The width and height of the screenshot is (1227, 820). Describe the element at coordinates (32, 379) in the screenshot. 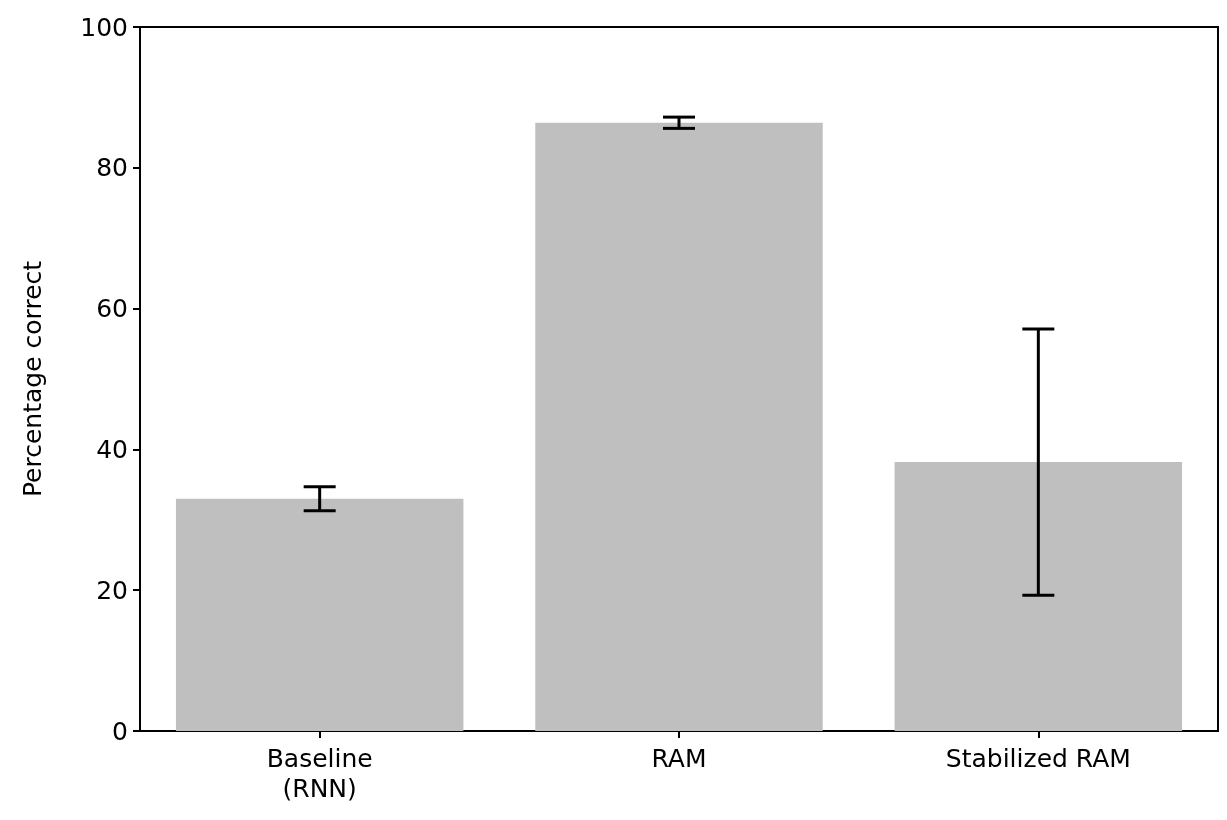

I see `y-axis-title: Percentage correct` at that location.